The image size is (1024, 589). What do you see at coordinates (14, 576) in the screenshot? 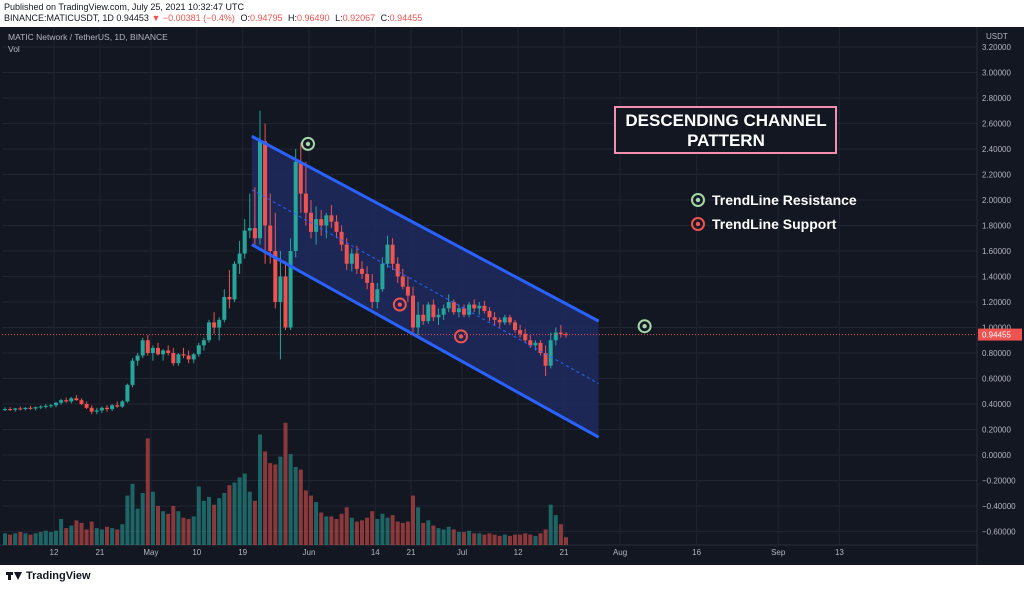
I see `tradingview-logo-icon` at bounding box center [14, 576].